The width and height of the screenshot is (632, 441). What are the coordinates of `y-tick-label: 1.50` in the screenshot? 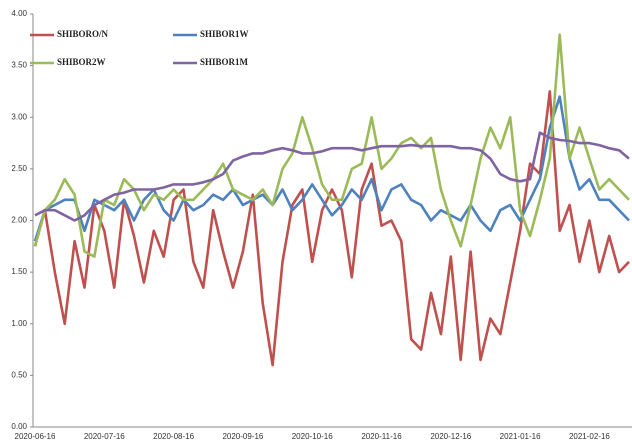 It's located at (19, 271).